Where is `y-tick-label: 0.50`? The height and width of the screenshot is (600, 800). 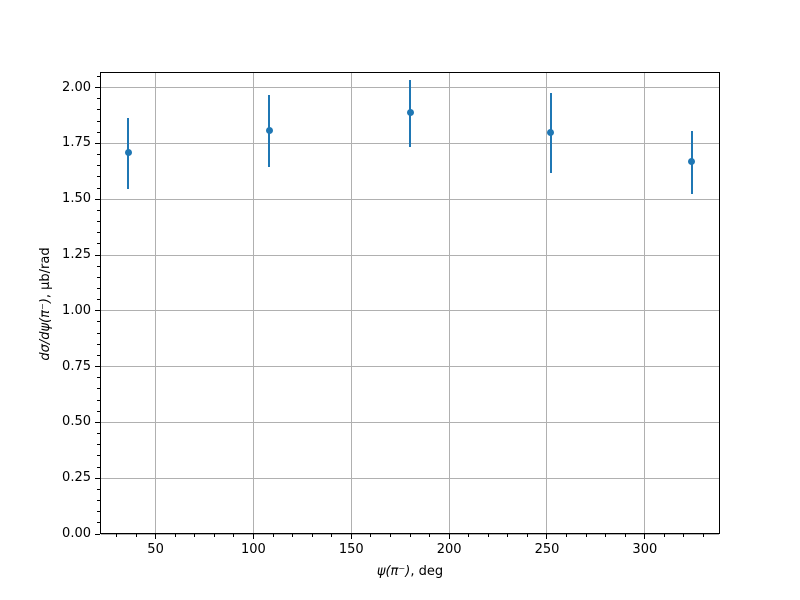
y-tick-label: 0.50 is located at coordinates (76, 422).